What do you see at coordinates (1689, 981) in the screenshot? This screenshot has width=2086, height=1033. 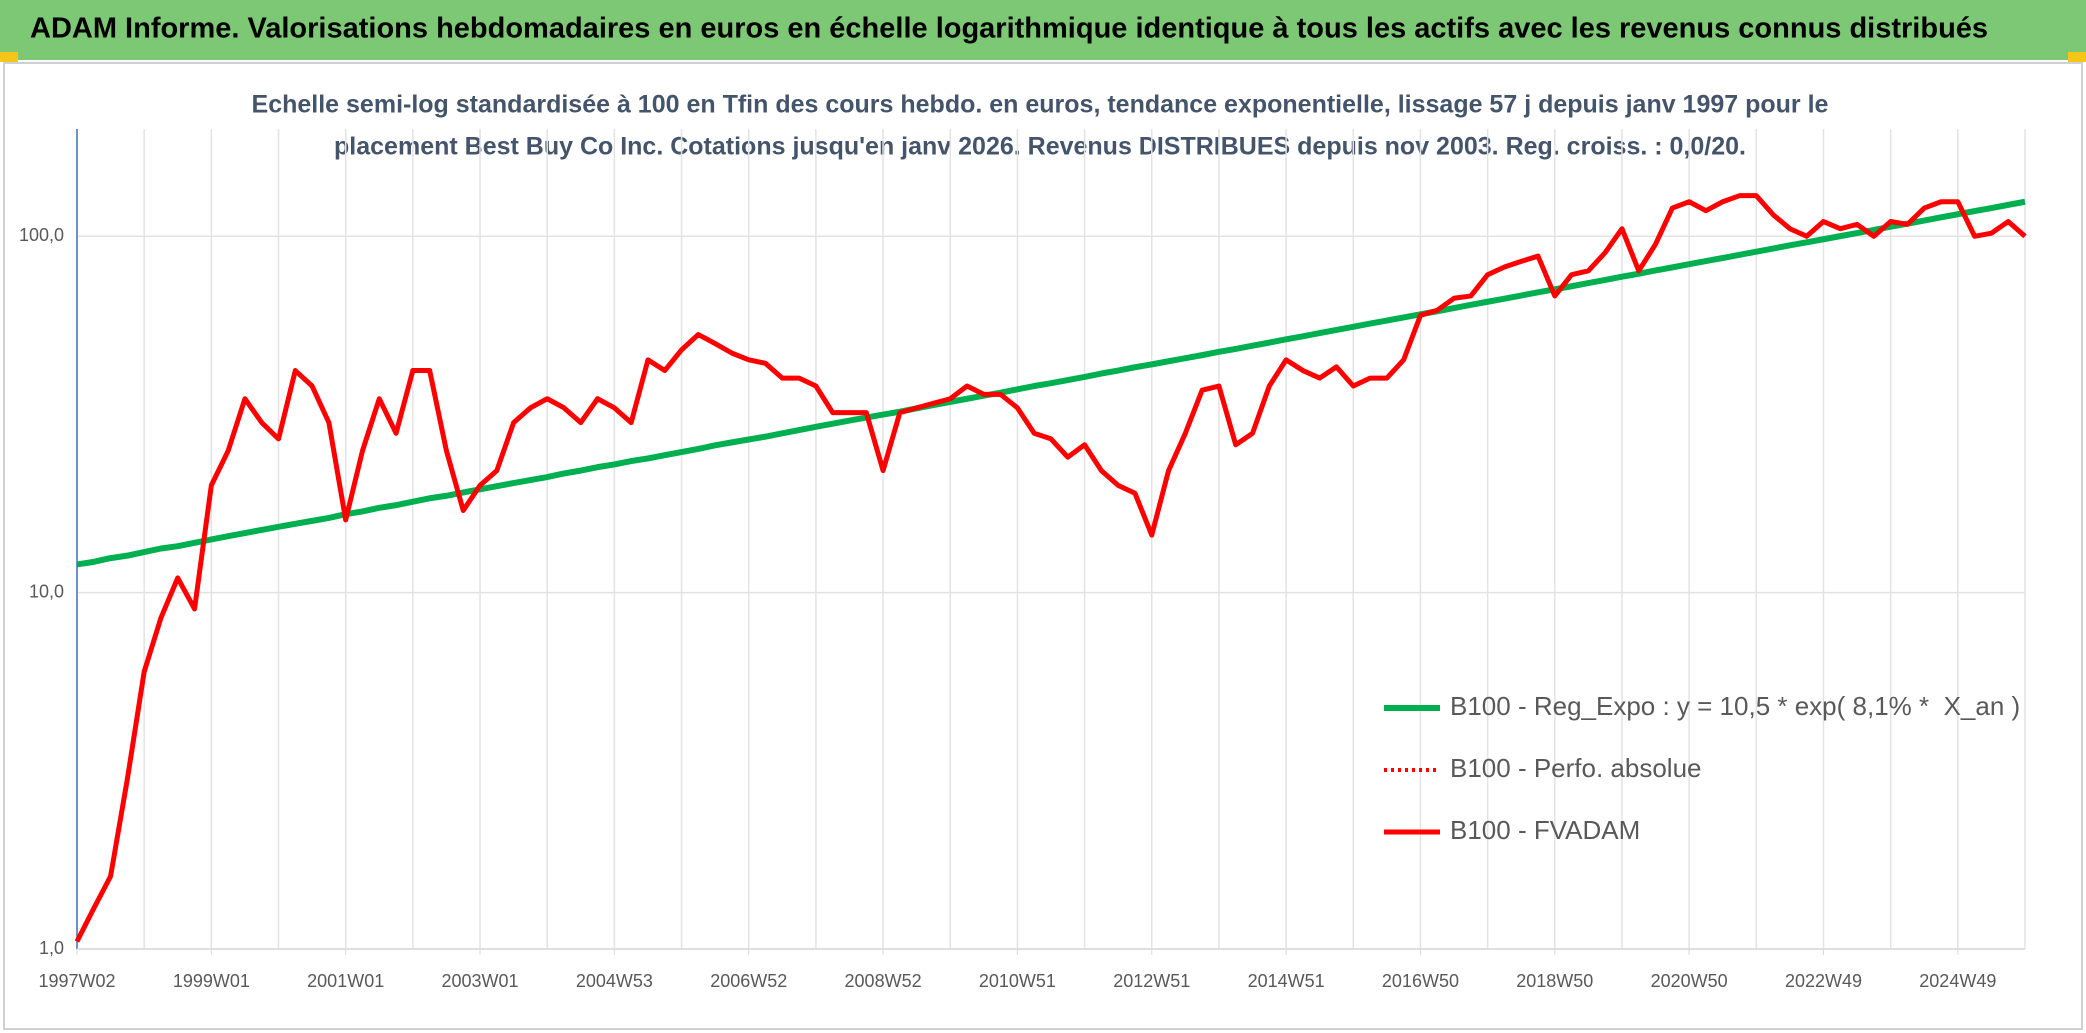 I see `x-tick-label: 2020W50` at bounding box center [1689, 981].